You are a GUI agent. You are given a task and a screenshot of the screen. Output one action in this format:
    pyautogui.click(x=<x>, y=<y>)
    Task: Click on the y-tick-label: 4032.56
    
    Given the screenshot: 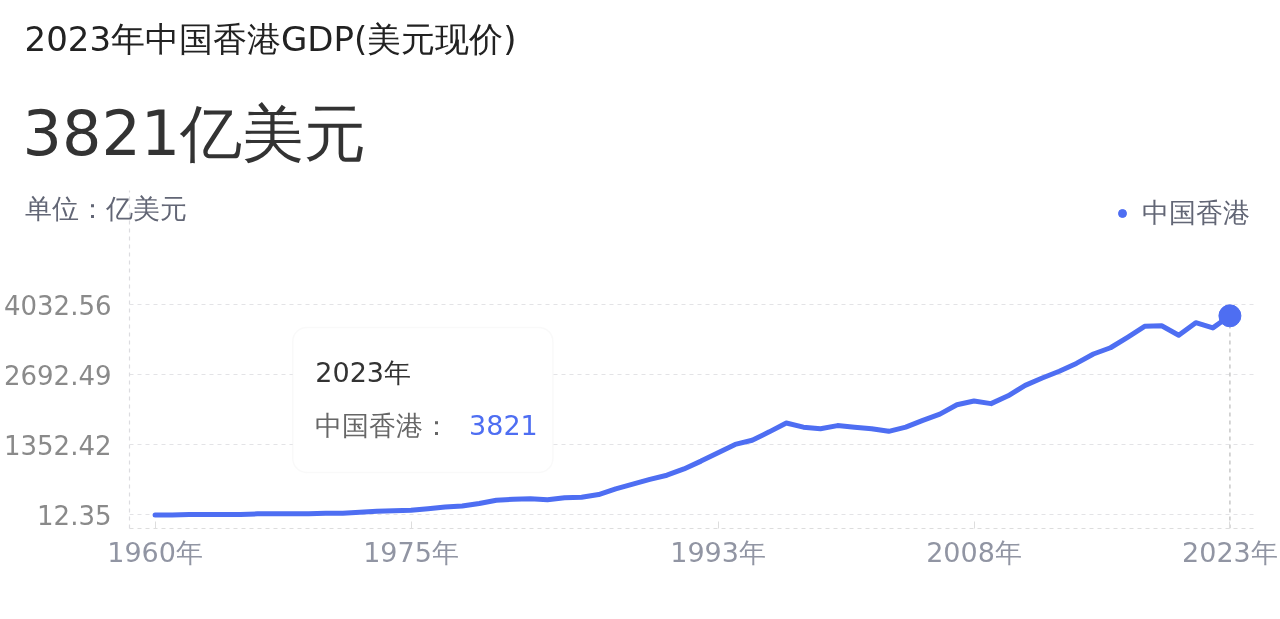 What is the action you would take?
    pyautogui.click(x=57, y=305)
    